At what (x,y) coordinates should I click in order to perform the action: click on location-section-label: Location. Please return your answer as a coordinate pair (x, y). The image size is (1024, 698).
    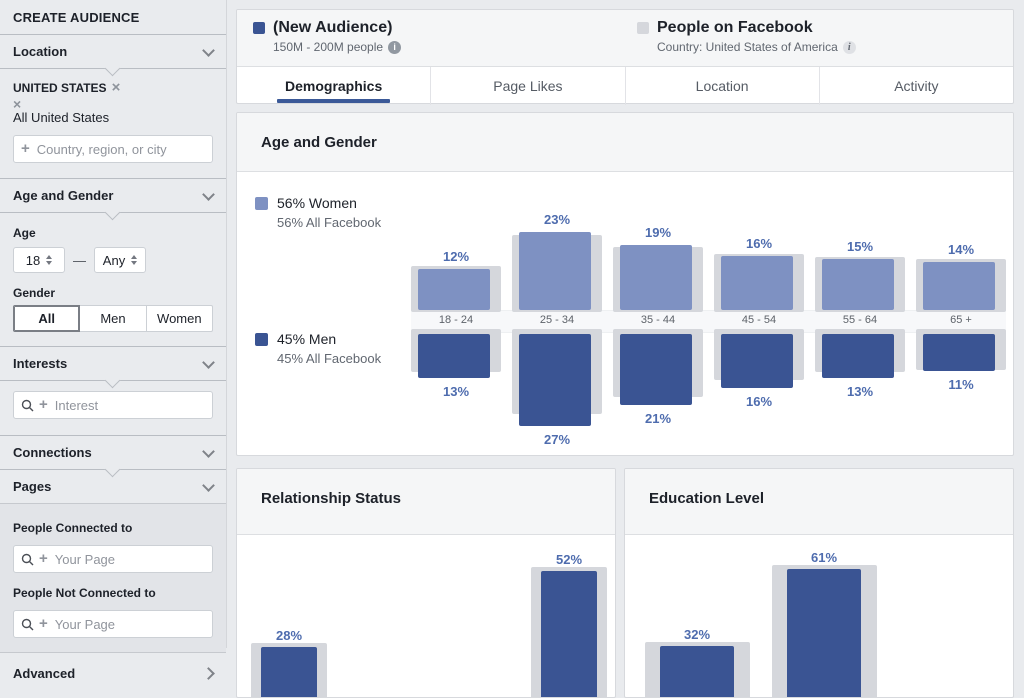
    Looking at the image, I should click on (40, 51).